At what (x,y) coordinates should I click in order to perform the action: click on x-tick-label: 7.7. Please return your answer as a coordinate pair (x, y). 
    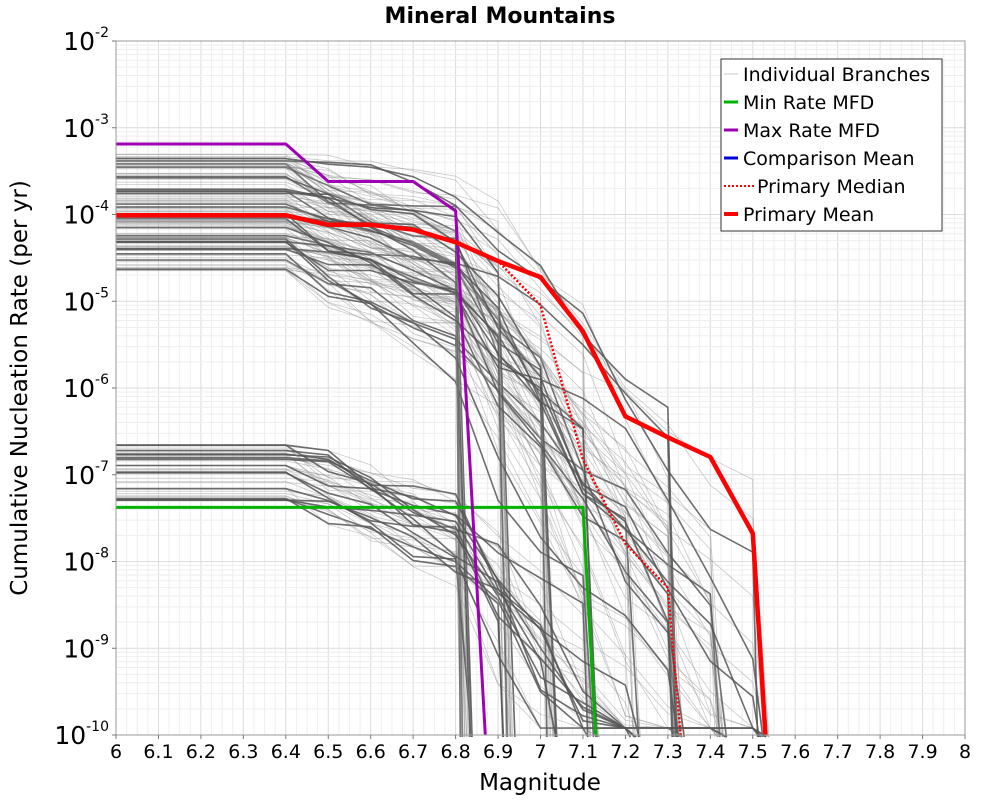
    Looking at the image, I should click on (838, 752).